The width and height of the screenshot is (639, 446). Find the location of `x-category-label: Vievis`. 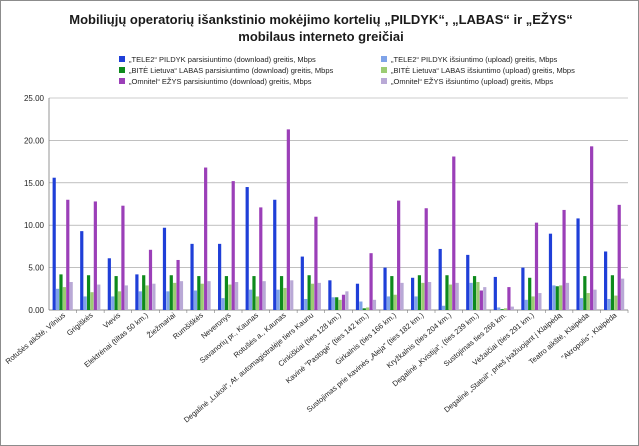

x-category-label: Vievis is located at coordinates (111, 320).